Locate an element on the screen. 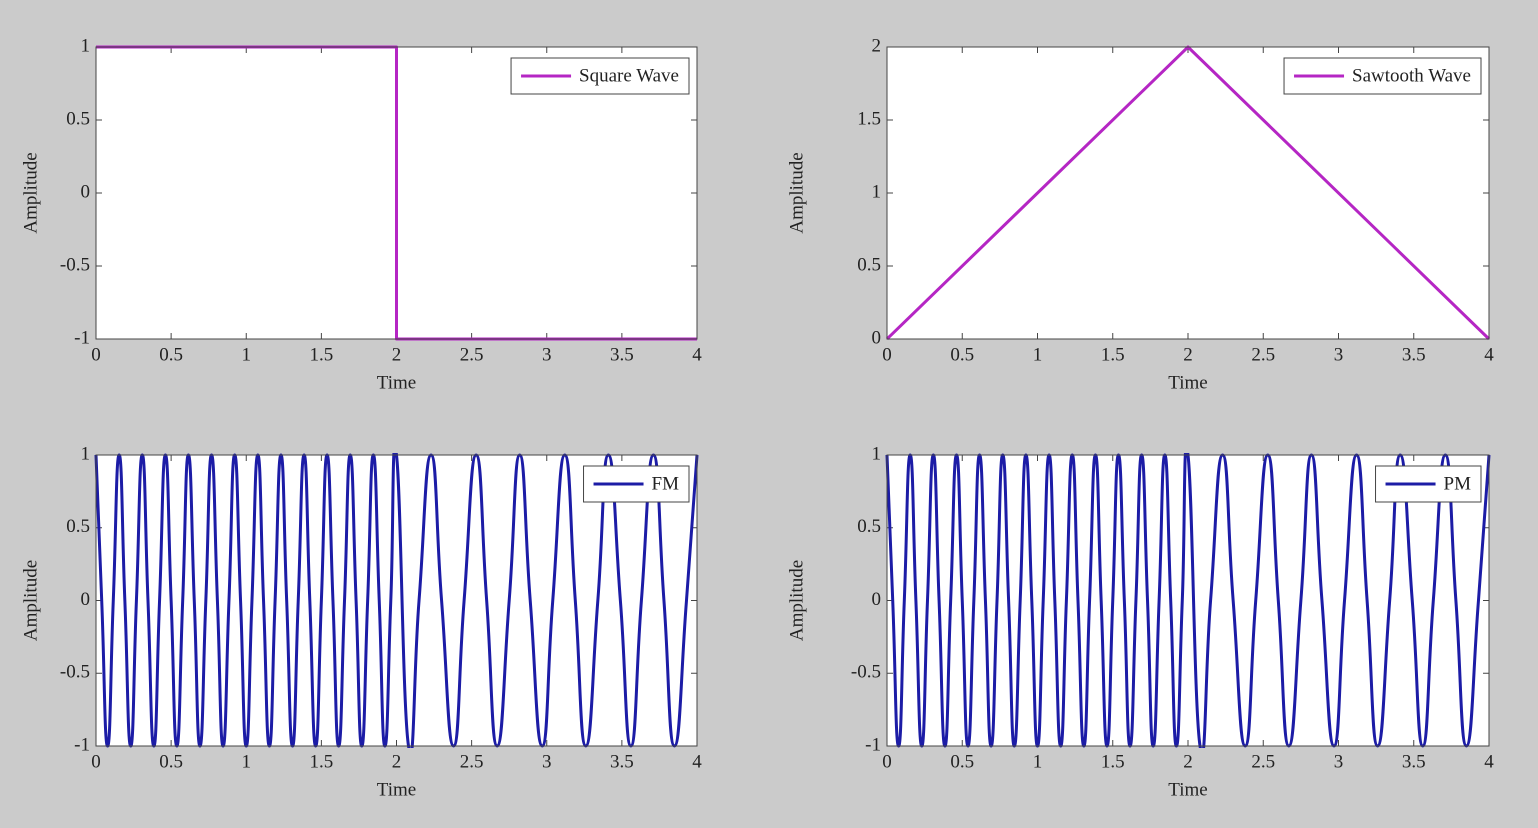  plot-area is located at coordinates (1188, 193).